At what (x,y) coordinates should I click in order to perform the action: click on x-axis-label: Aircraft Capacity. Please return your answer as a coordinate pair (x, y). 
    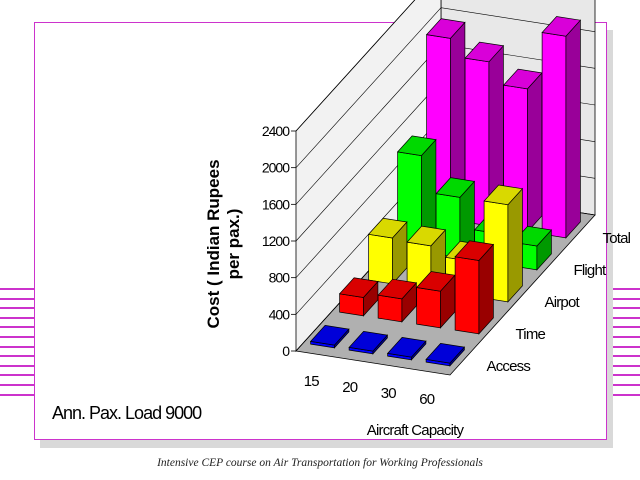
    Looking at the image, I should click on (416, 430).